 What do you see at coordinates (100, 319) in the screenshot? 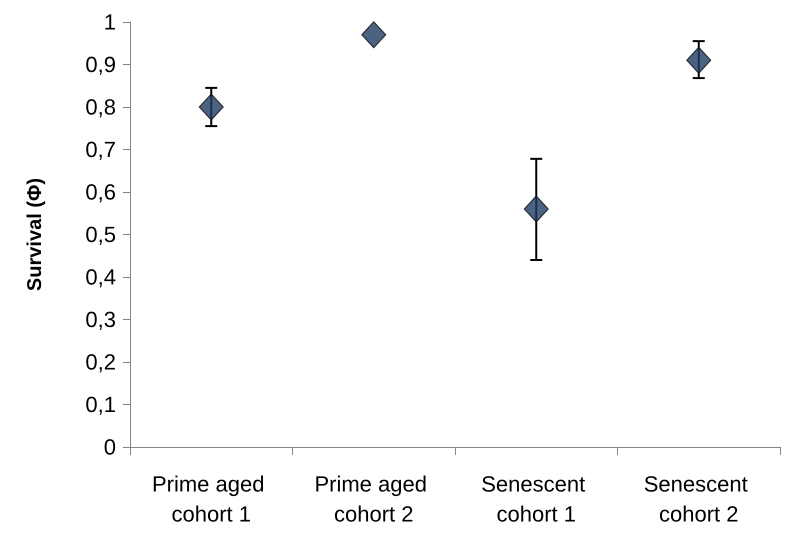
I see `y-tick-label: 0,3` at bounding box center [100, 319].